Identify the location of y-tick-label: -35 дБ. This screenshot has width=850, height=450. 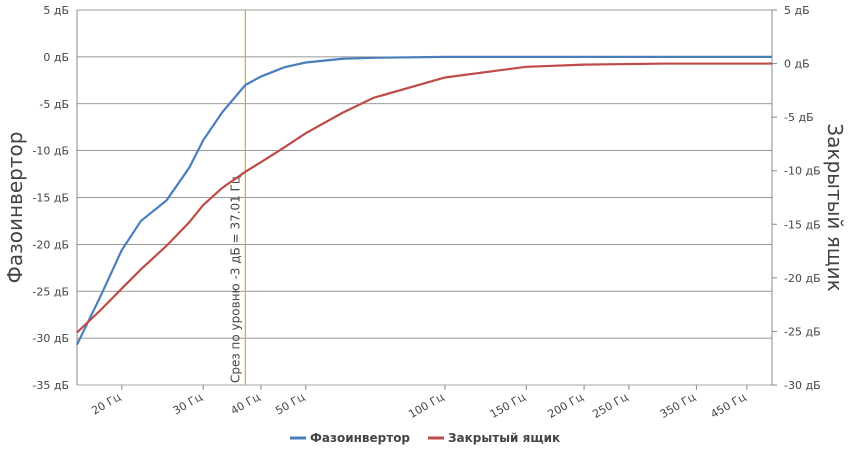
(50, 385).